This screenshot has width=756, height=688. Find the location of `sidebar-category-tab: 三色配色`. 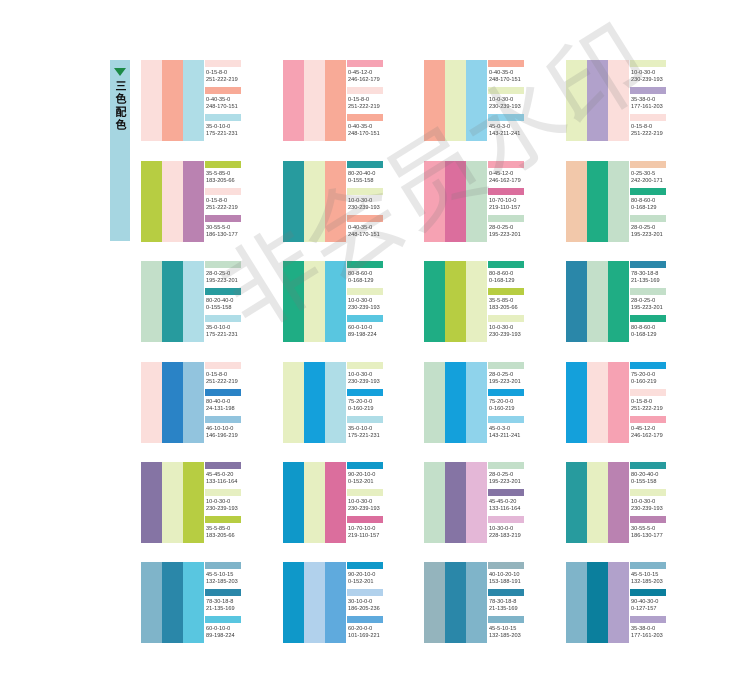

sidebar-category-tab: 三色配色 is located at coordinates (120, 150).